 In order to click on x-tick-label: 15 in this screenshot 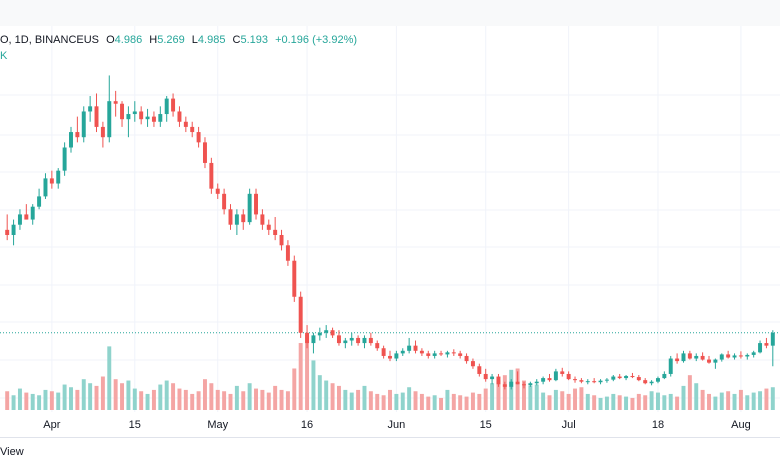, I will do `click(486, 425)`.